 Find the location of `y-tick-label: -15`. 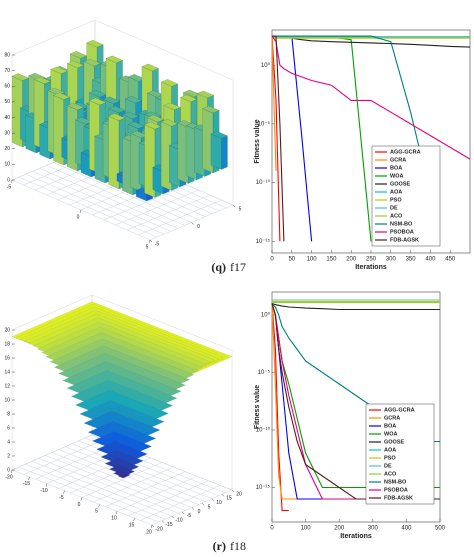

y-tick-label: -15 is located at coordinates (168, 525).